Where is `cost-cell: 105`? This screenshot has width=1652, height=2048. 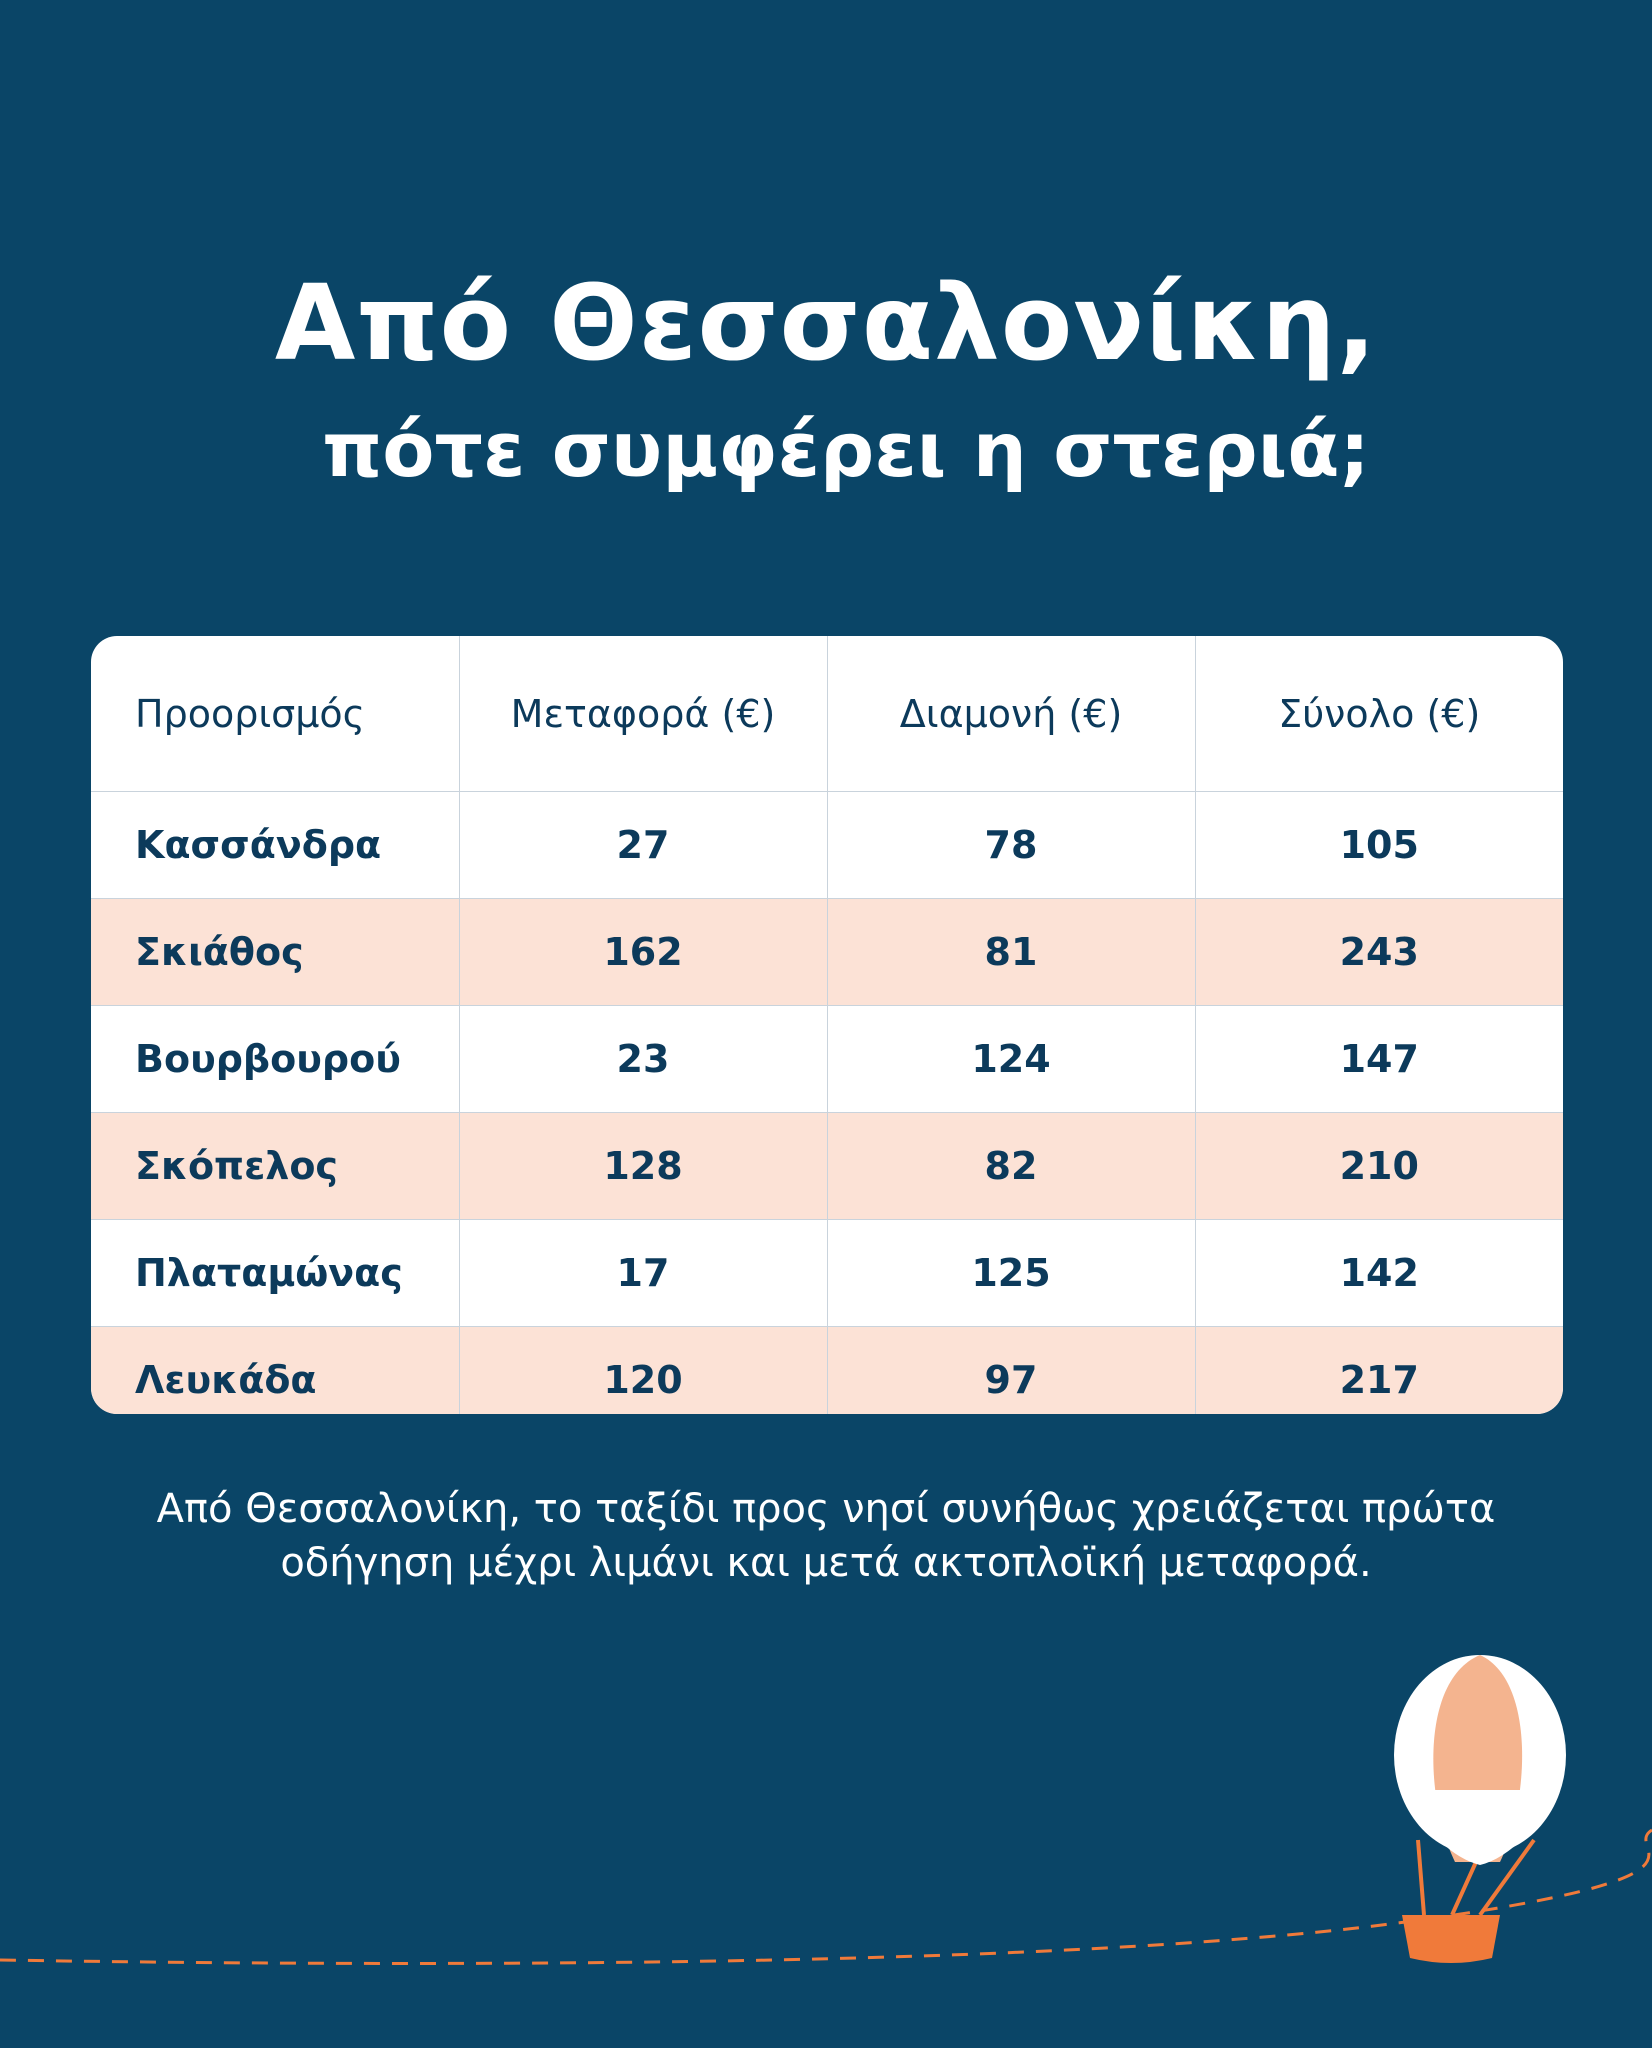
cost-cell: 105 is located at coordinates (1379, 845).